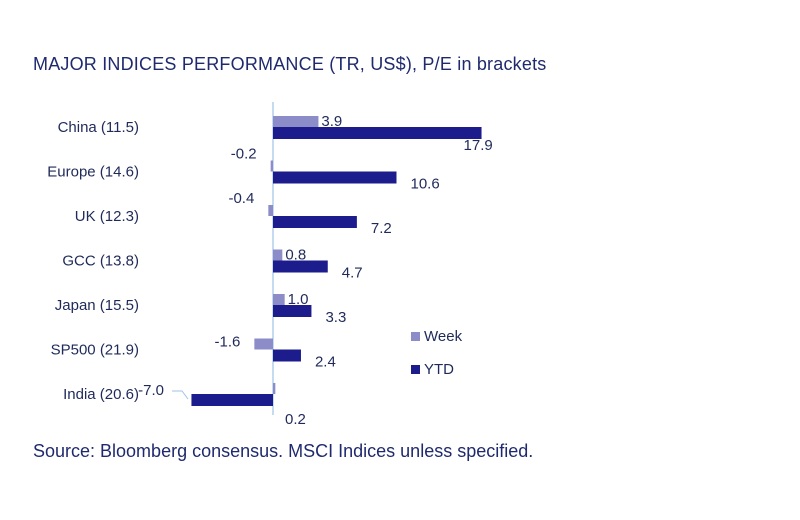 The height and width of the screenshot is (520, 800). What do you see at coordinates (95, 350) in the screenshot?
I see `category-label: SP500 (21.9)` at bounding box center [95, 350].